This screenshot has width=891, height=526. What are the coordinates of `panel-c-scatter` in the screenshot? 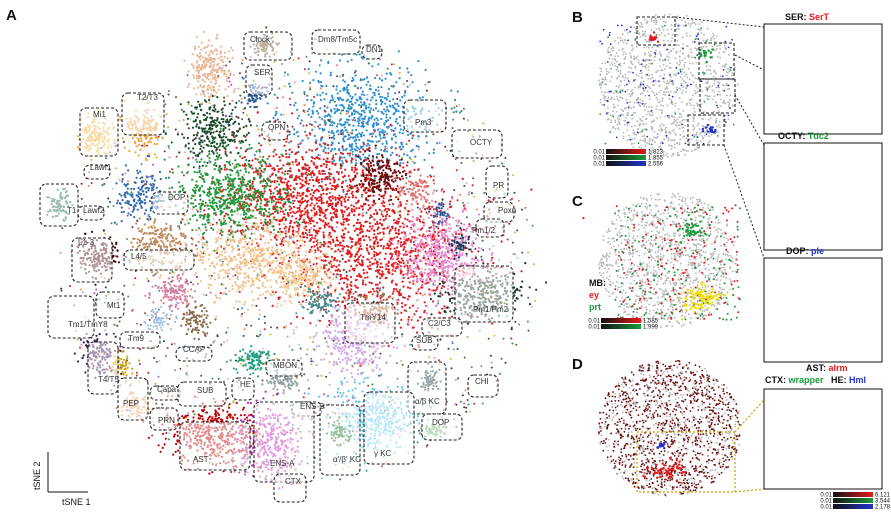 It's located at (669, 260).